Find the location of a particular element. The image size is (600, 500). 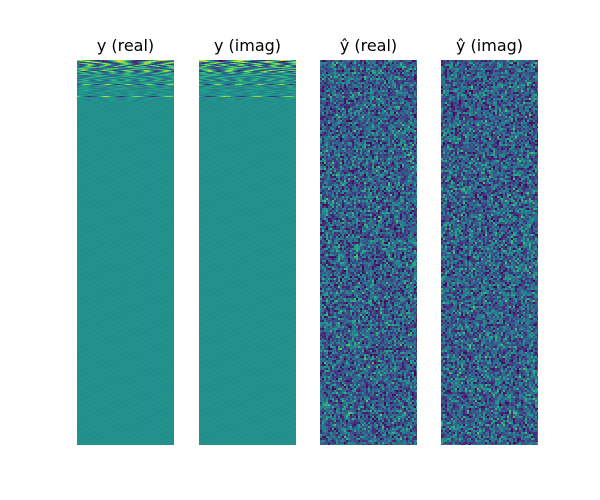

heatmap-y-real is located at coordinates (125, 252).